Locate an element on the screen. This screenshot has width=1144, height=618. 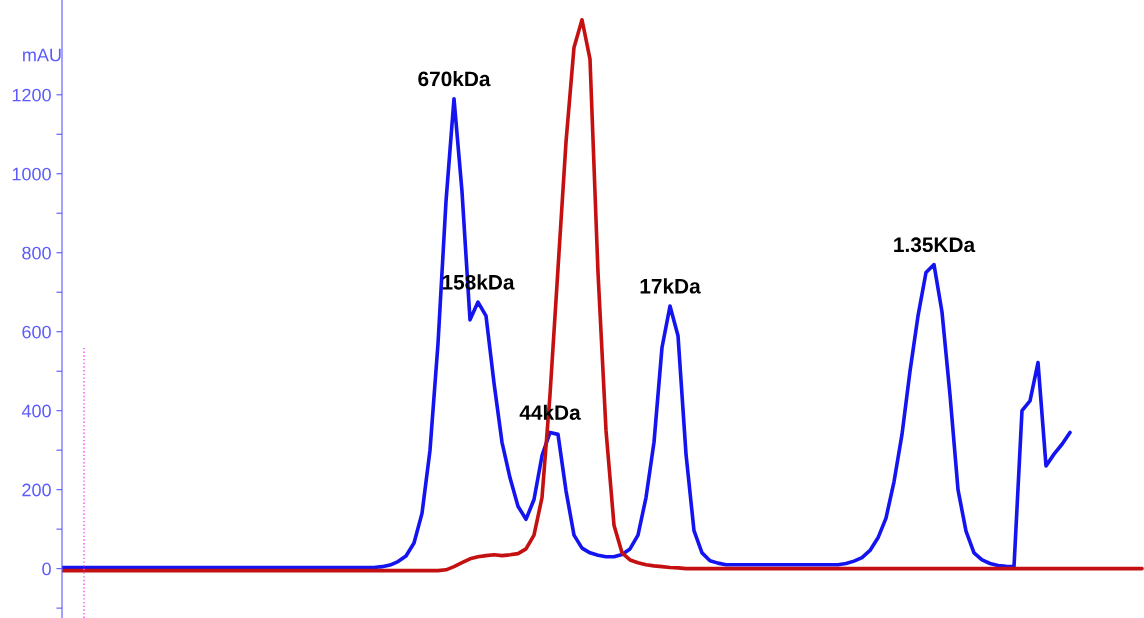
y-tick-label: 0 is located at coordinates (46, 569).